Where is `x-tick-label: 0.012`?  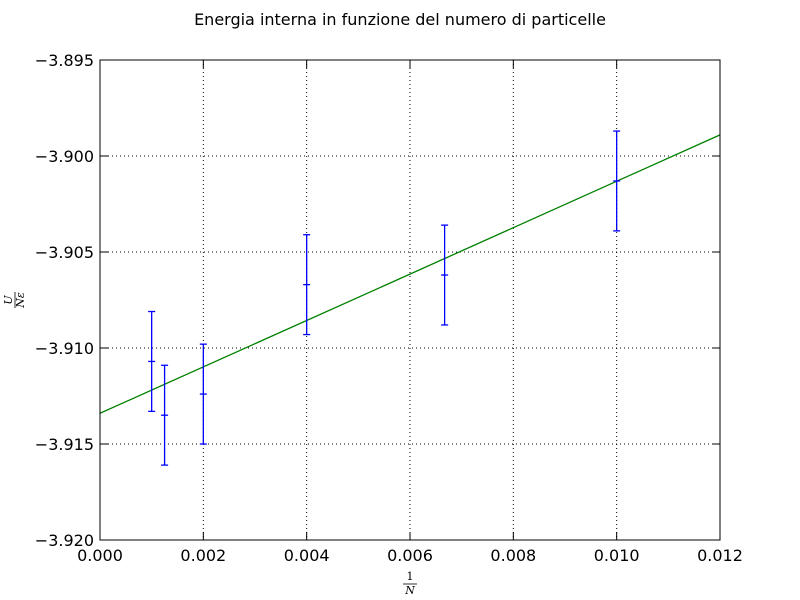
x-tick-label: 0.012 is located at coordinates (720, 555).